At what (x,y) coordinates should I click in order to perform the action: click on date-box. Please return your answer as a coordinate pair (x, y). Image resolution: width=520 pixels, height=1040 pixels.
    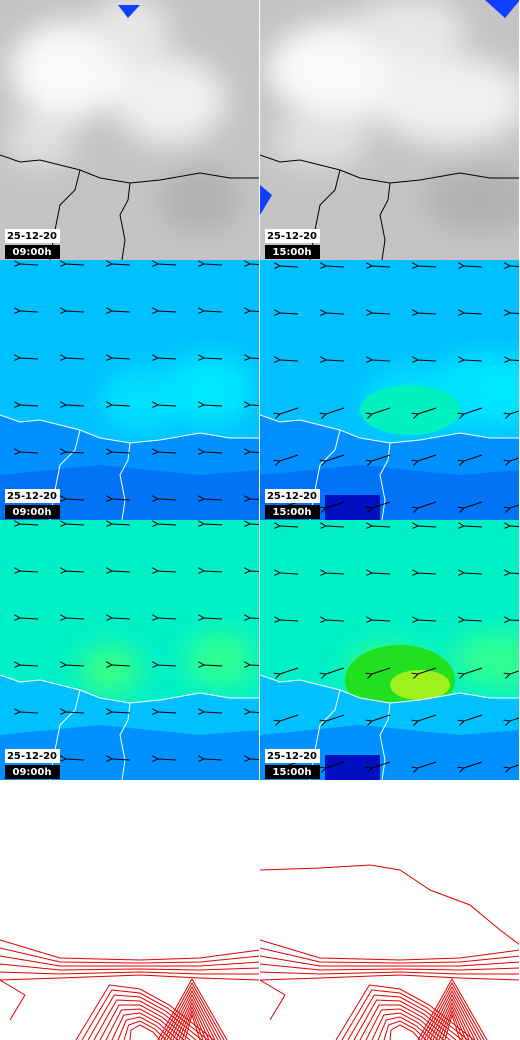
    Looking at the image, I should click on (292, 236).